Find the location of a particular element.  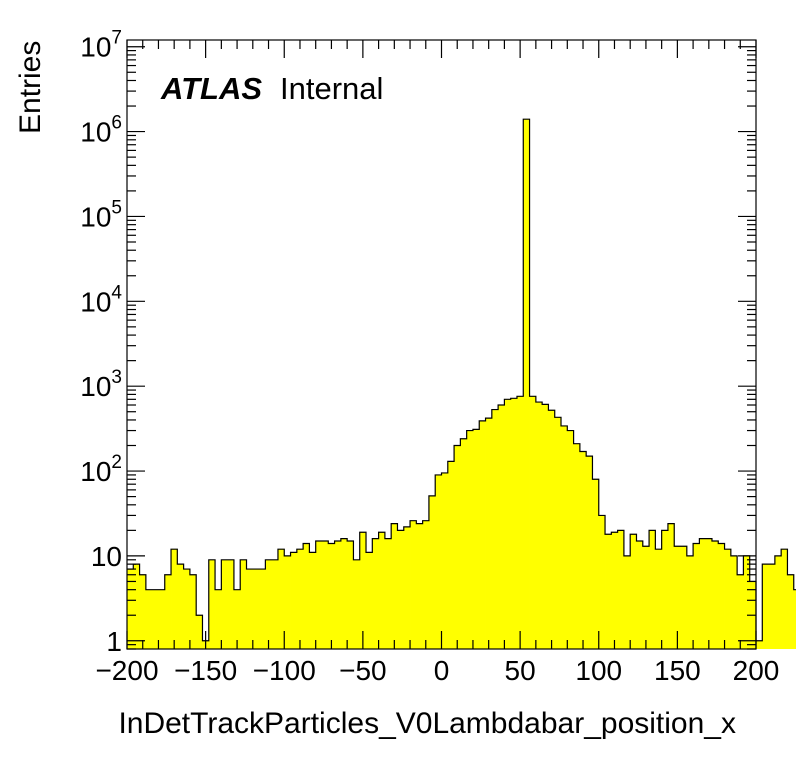

x-tick-label: −150 is located at coordinates (205, 670).